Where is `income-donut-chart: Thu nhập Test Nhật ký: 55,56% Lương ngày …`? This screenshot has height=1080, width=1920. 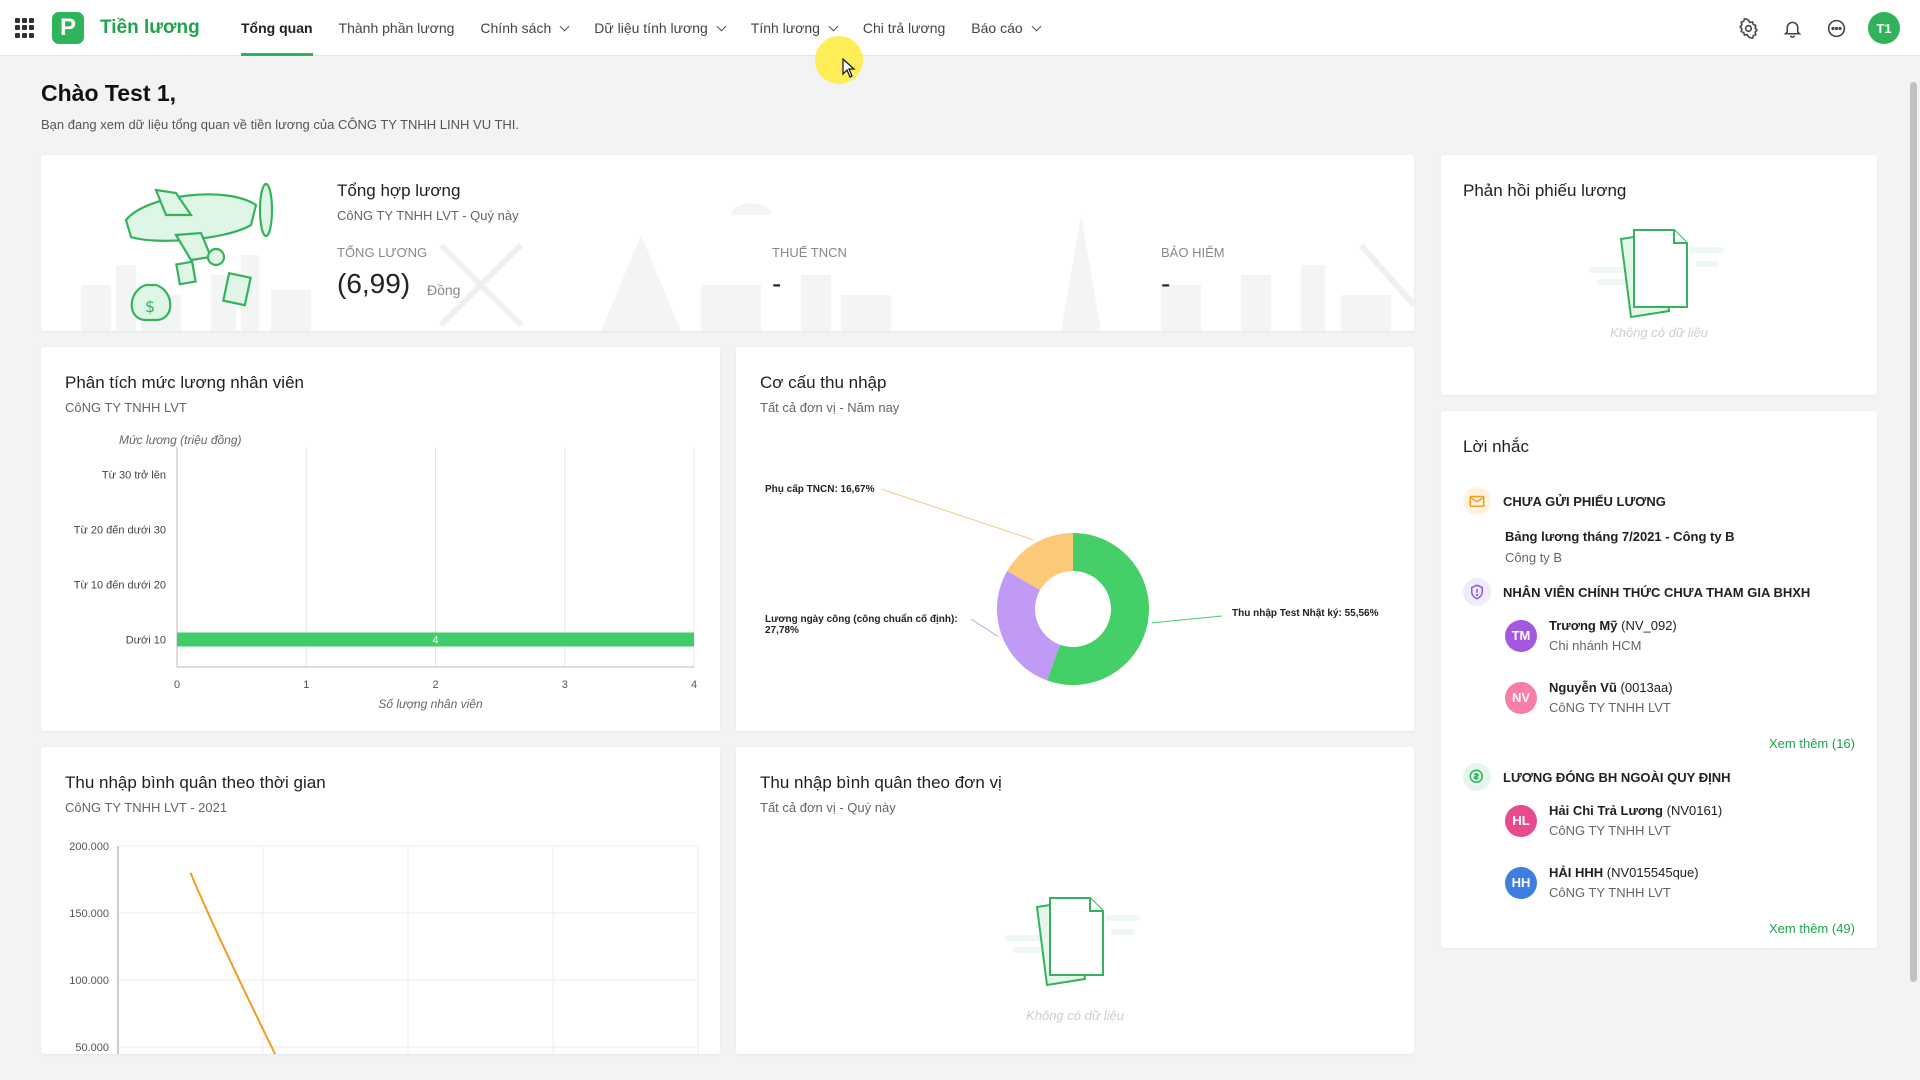
income-donut-chart: Thu nhập Test Nhật ký: 55,56% Lương ngày … is located at coordinates (1072, 584).